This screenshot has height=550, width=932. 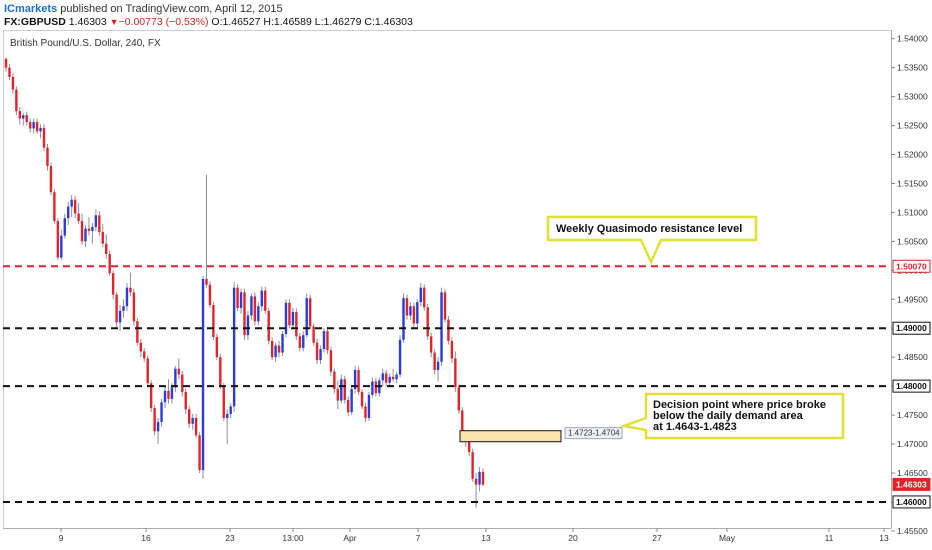 I want to click on time-tick-label: 16, so click(x=146, y=538).